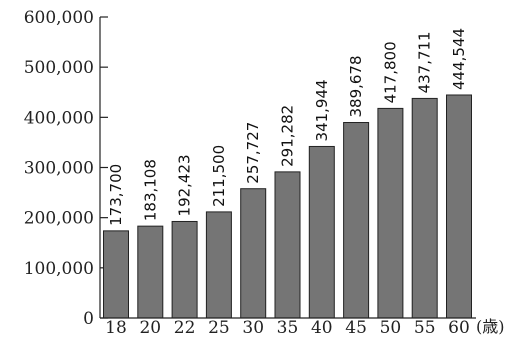  I want to click on bar-value-label: 183,108, so click(150, 190).